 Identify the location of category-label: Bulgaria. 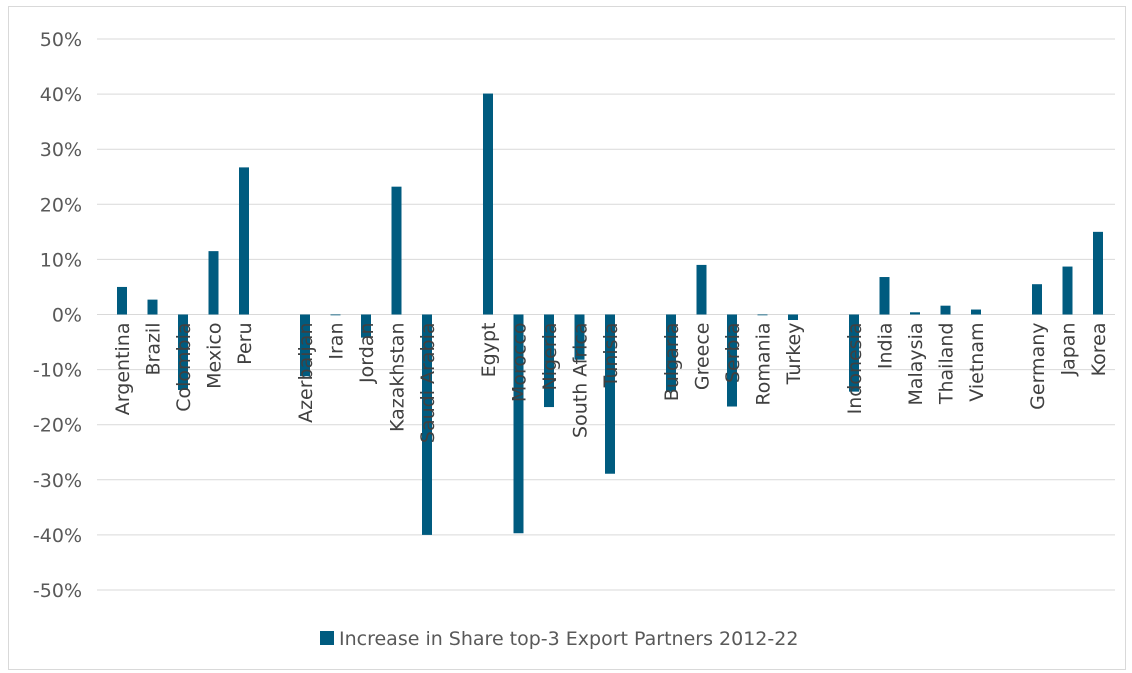
(672, 362).